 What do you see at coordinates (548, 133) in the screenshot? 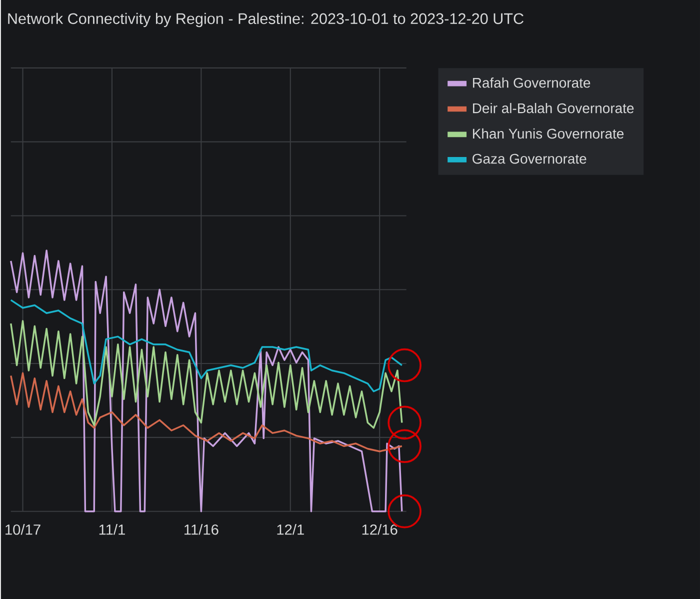
I see `legend-label: Khan Yunis Governorate` at bounding box center [548, 133].